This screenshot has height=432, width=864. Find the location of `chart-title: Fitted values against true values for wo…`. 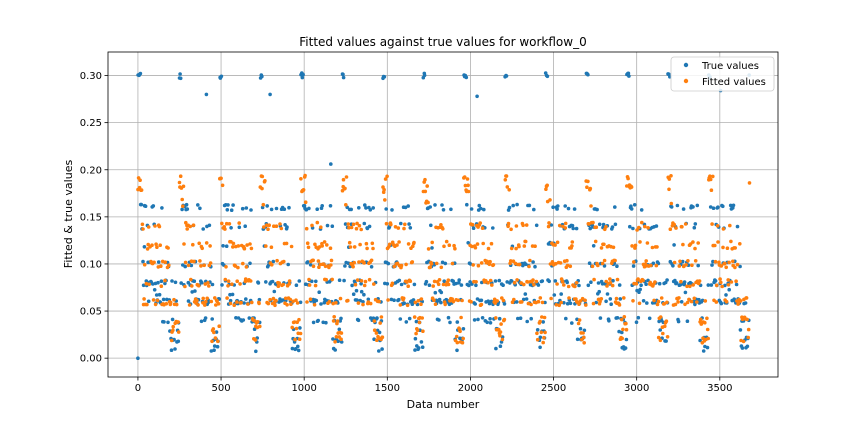

chart-title: Fitted values against true values for wo… is located at coordinates (442, 42).